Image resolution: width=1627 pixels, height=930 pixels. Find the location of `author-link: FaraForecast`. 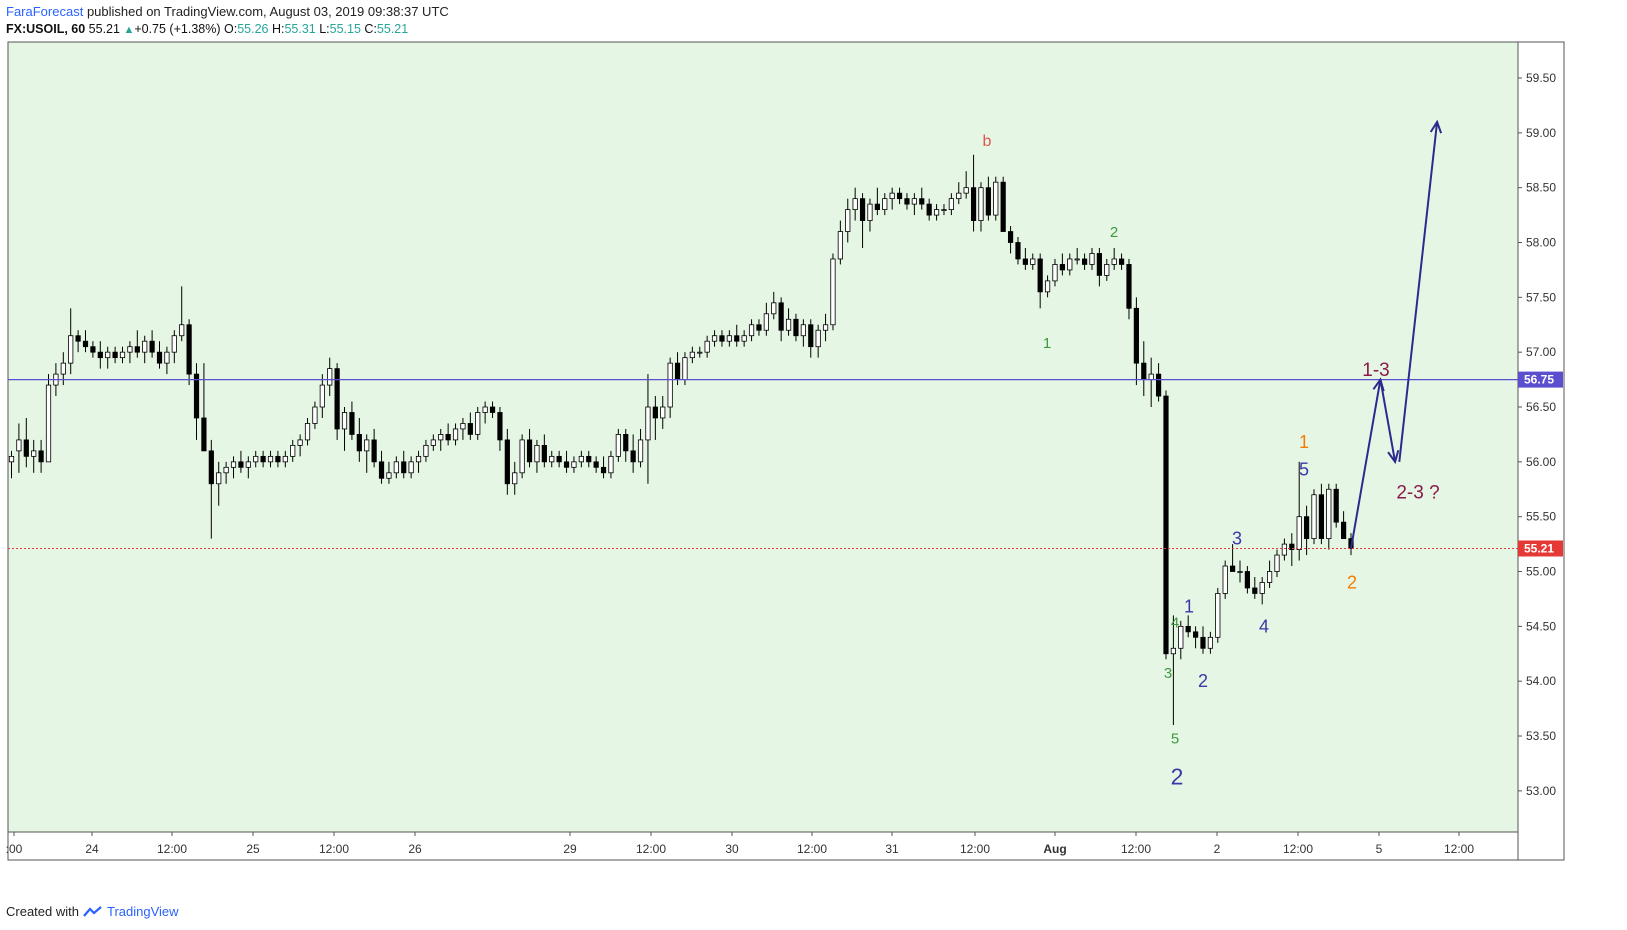

author-link: FaraForecast is located at coordinates (45, 11).